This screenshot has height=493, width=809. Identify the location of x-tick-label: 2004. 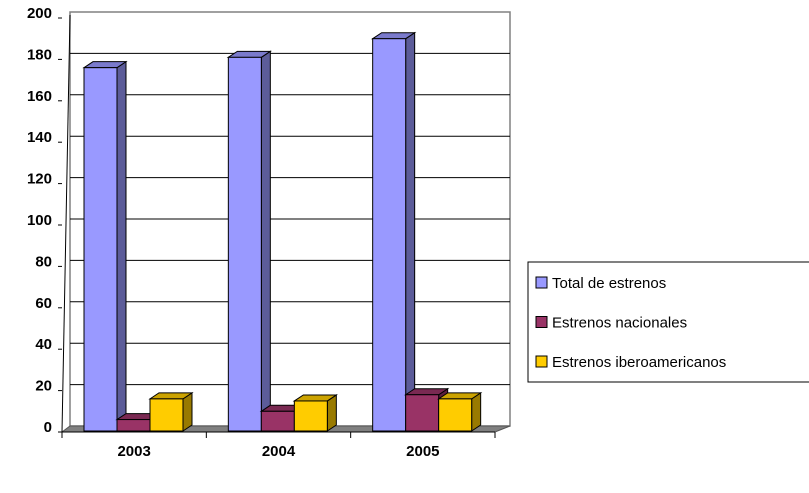
(279, 451).